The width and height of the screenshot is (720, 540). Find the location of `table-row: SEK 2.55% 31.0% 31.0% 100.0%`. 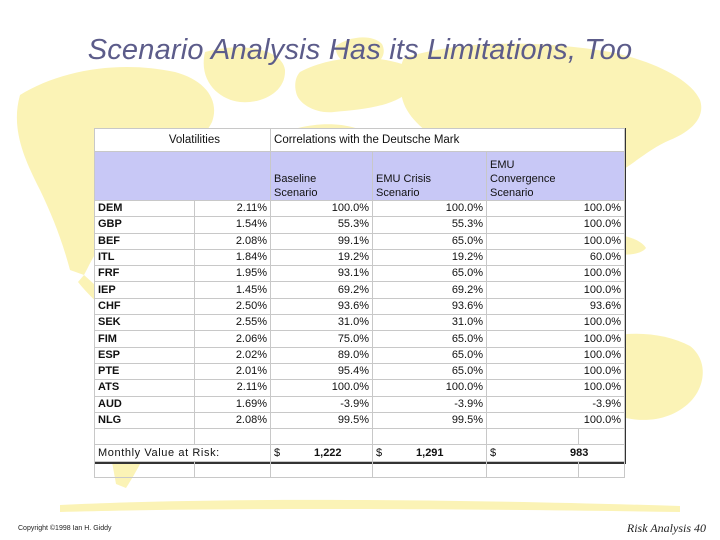

table-row: SEK 2.55% 31.0% 31.0% 100.0% is located at coordinates (360, 323).